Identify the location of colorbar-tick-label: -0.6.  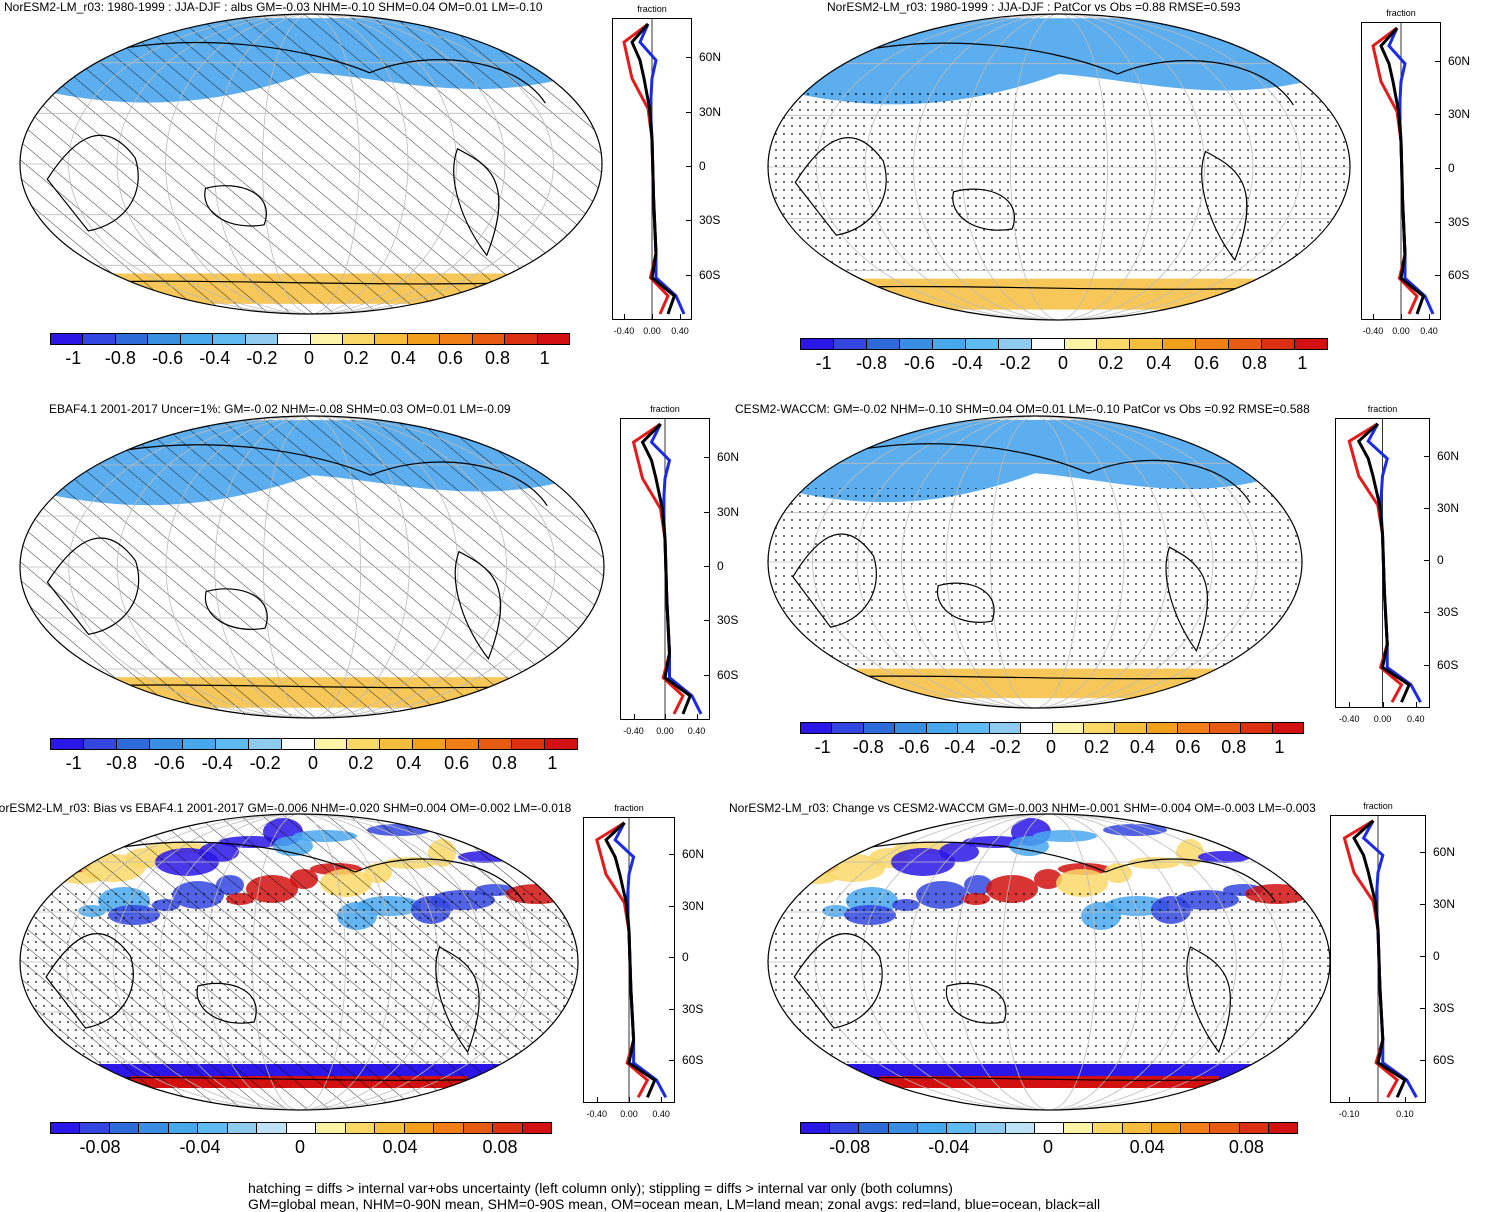
(169, 763).